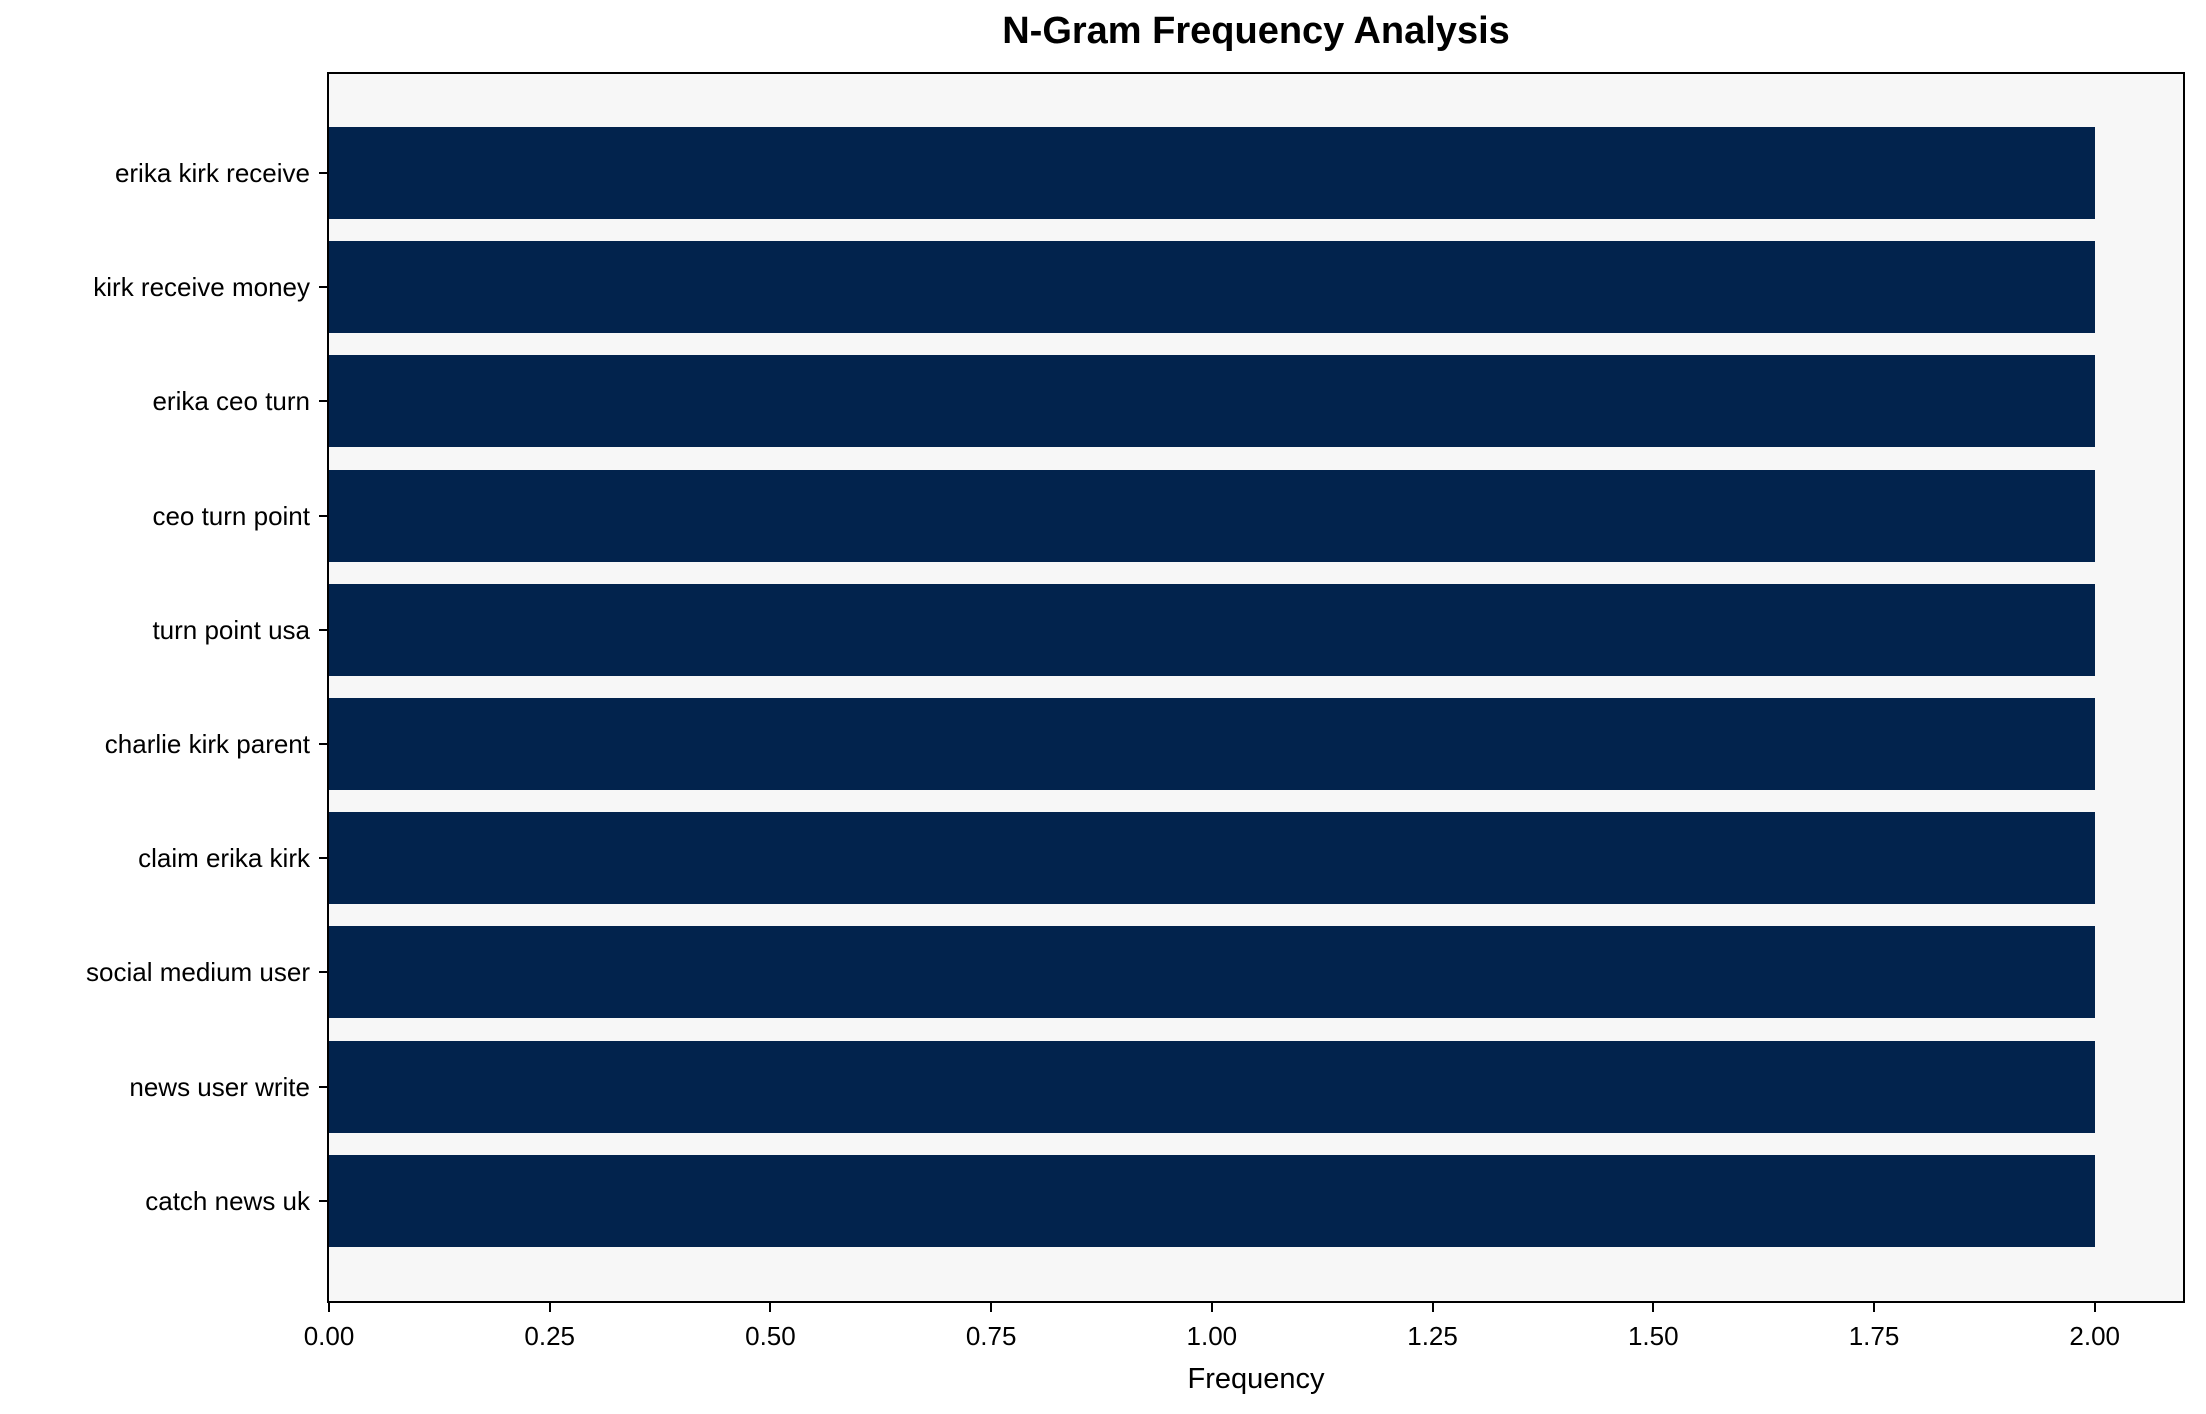 This screenshot has height=1414, width=2206. What do you see at coordinates (1212, 1336) in the screenshot?
I see `x-tick-label: 1.00` at bounding box center [1212, 1336].